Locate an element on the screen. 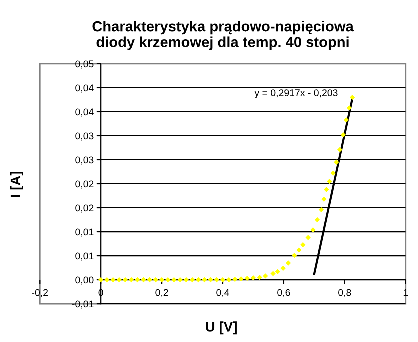 The image size is (418, 342). y-tick-label: 0,05 is located at coordinates (85, 64).